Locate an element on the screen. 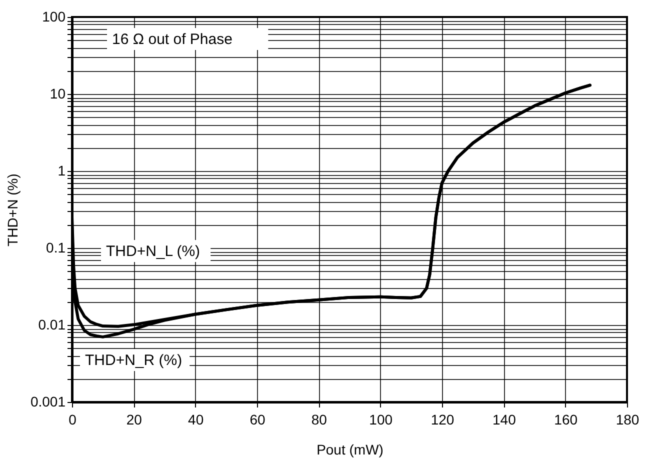 This screenshot has width=664, height=467. y-tick-label: 1 is located at coordinates (62, 170).